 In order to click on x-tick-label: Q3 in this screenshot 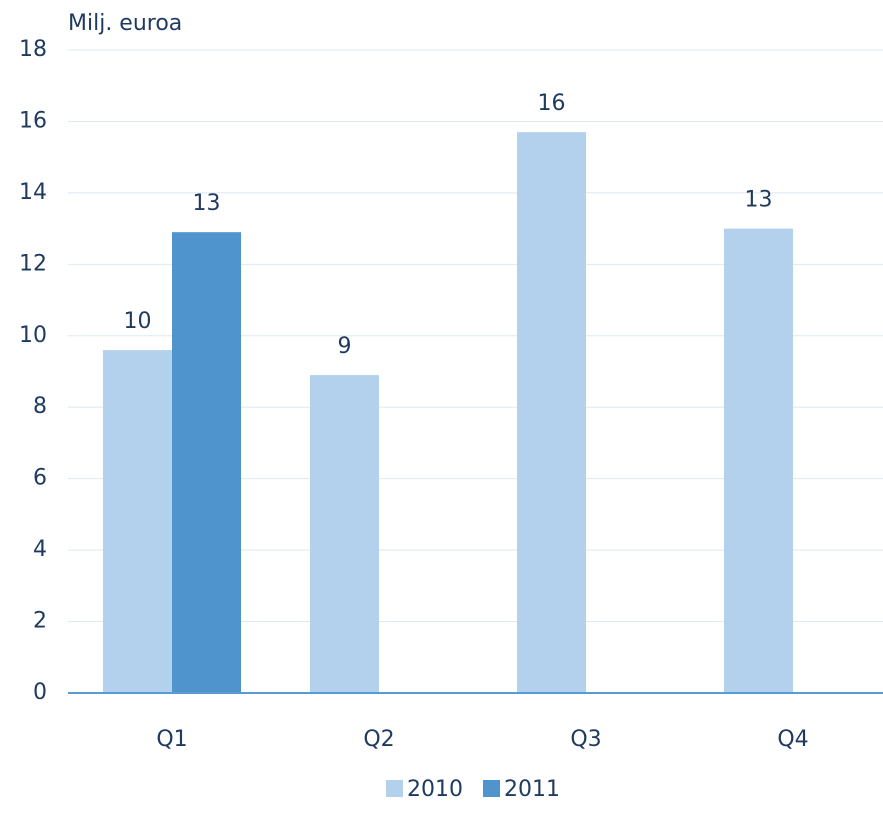, I will do `click(585, 739)`.